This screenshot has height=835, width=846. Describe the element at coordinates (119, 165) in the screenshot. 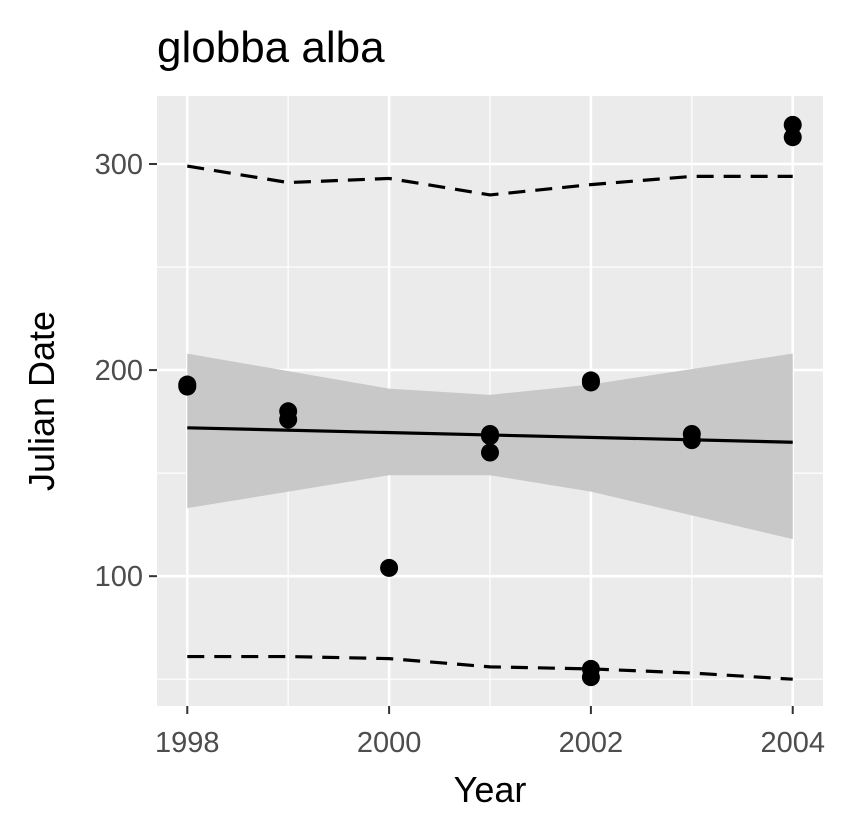

I see `y-tick-label: 300` at that location.